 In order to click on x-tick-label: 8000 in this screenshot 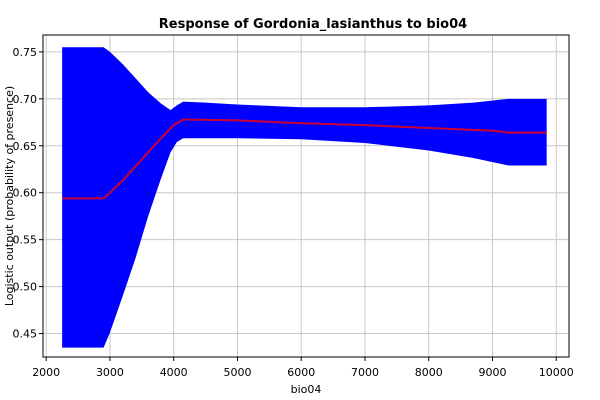, I will do `click(429, 372)`.